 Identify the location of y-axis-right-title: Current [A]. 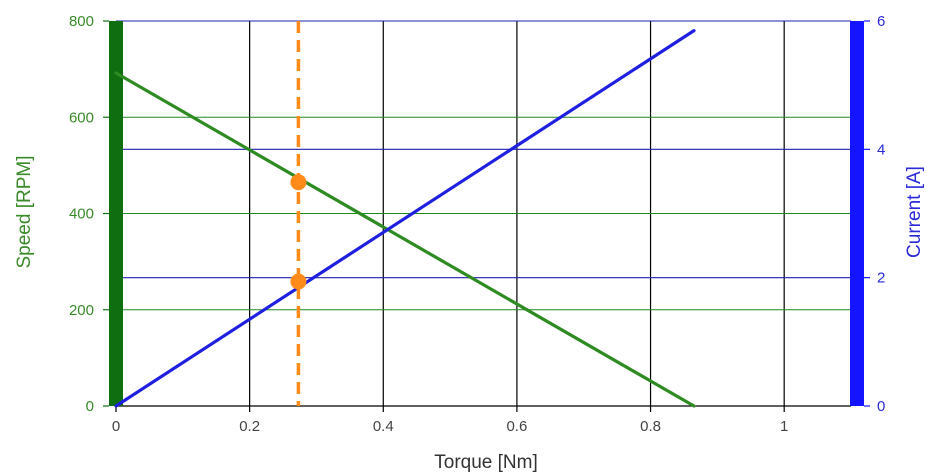
(914, 212).